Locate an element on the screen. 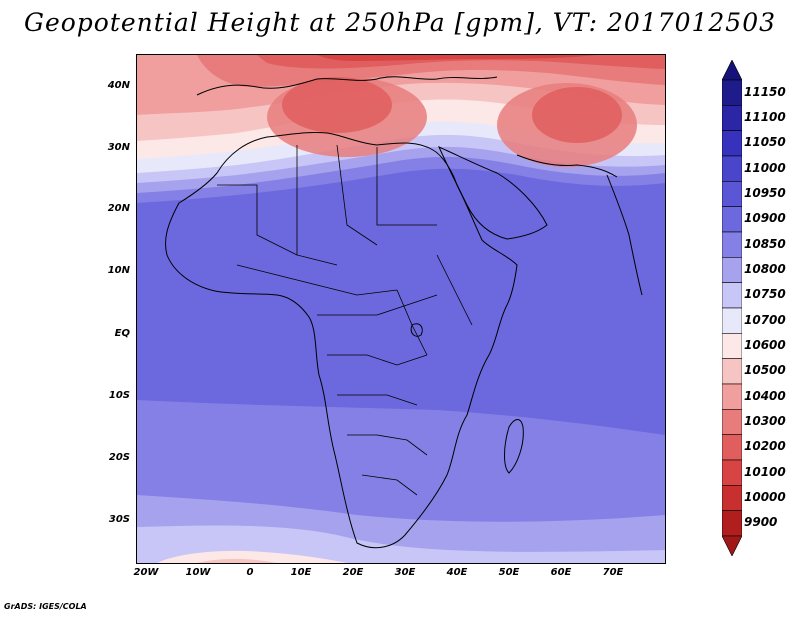  border-angola-zambia is located at coordinates (377, 400).